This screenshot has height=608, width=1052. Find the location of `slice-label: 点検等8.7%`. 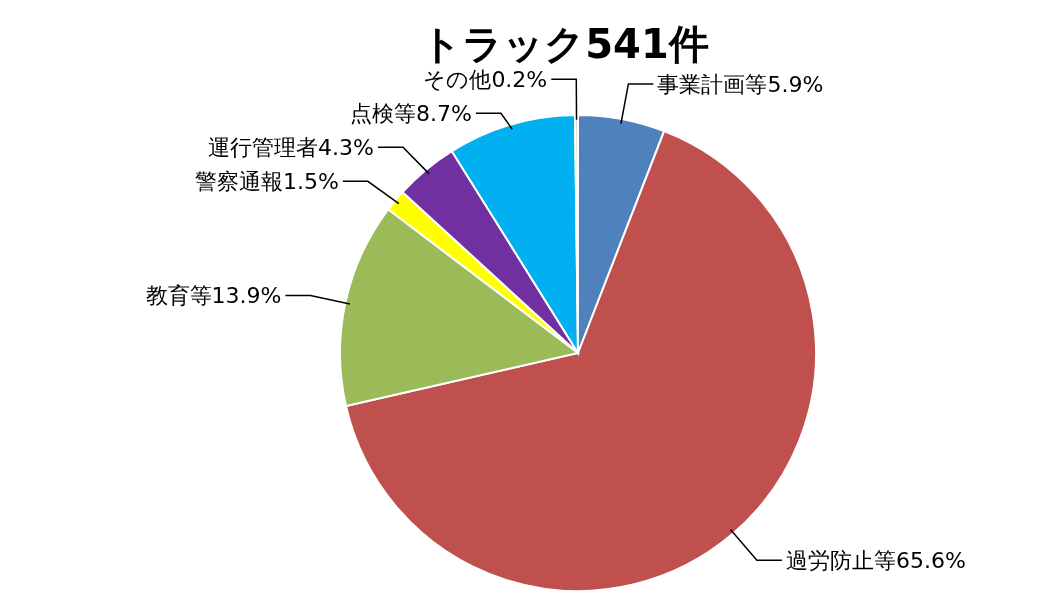

slice-label: 点検等8.7% is located at coordinates (410, 114).